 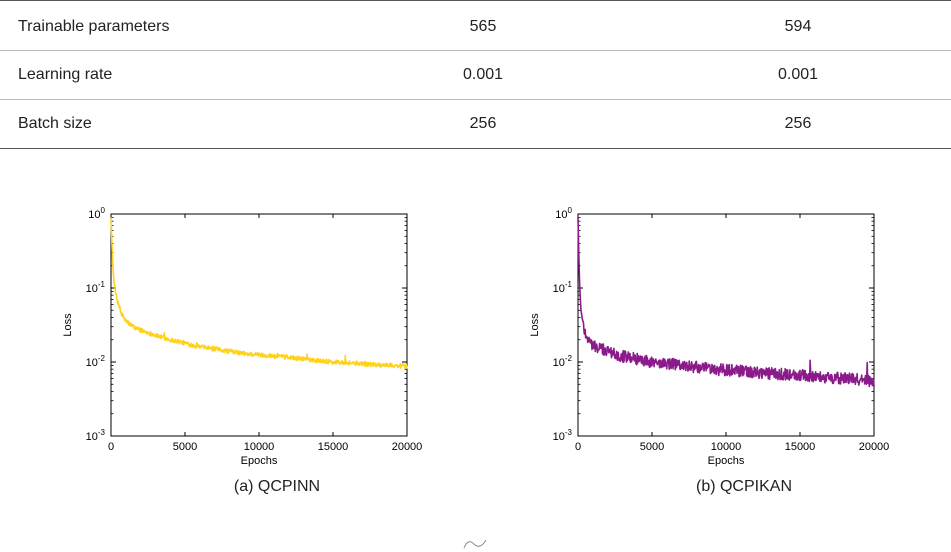 What do you see at coordinates (743, 486) in the screenshot?
I see `caption-b: (b) QCPIKAN` at bounding box center [743, 486].